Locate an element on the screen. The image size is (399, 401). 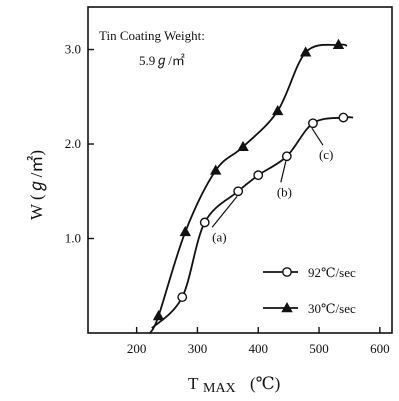
legend-label: 92℃/sec is located at coordinates (332, 272).